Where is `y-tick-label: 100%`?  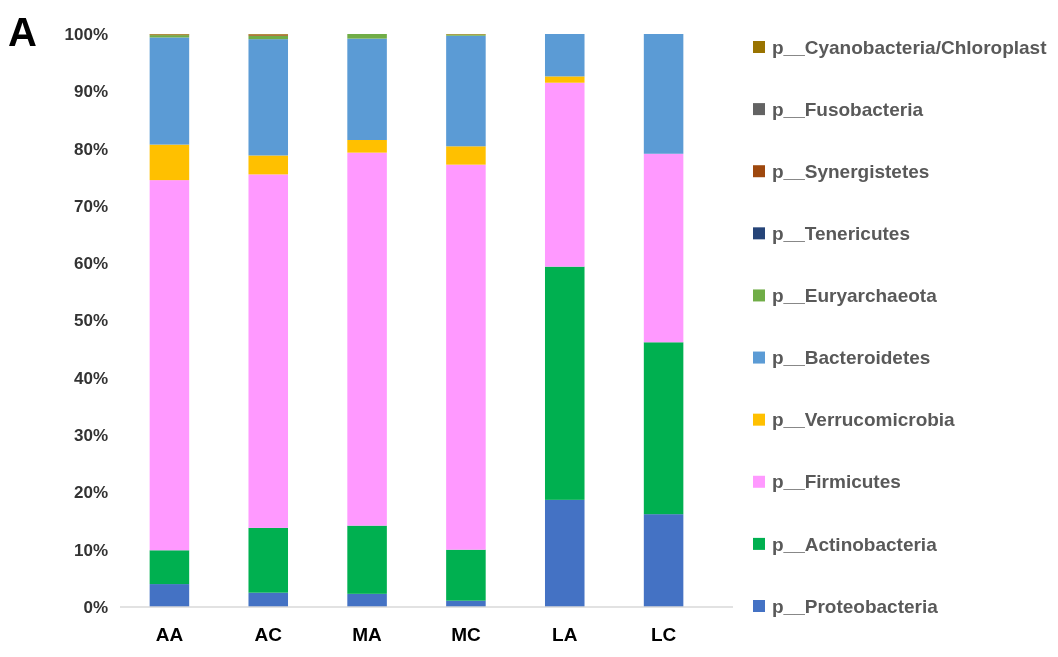
y-tick-label: 100% is located at coordinates (86, 34).